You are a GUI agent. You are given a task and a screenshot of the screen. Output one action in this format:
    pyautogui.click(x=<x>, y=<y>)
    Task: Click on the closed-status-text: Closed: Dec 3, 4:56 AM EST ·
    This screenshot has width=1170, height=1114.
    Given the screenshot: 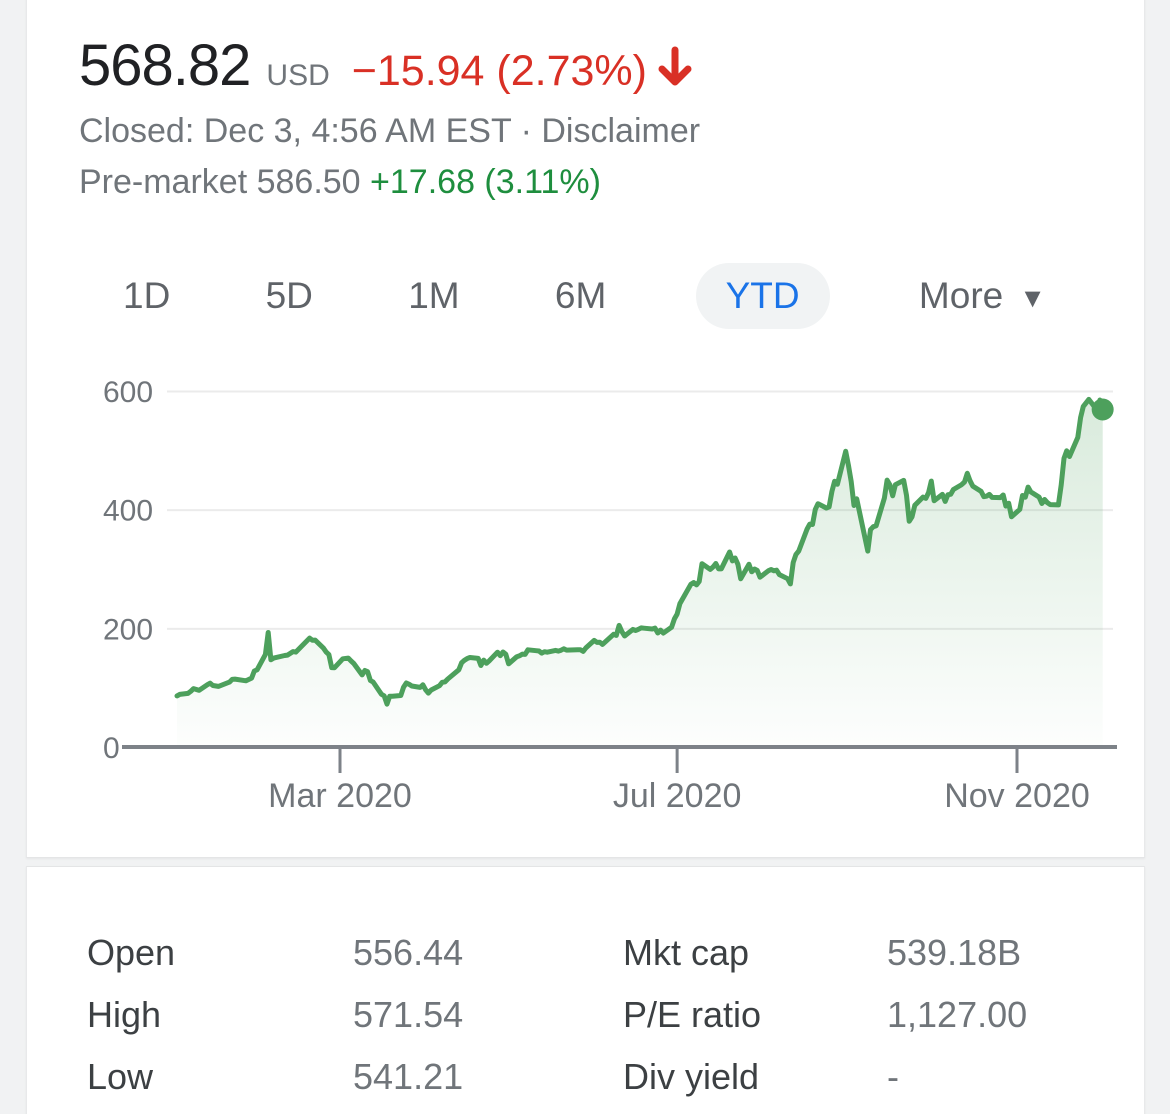 What is the action you would take?
    pyautogui.click(x=305, y=131)
    